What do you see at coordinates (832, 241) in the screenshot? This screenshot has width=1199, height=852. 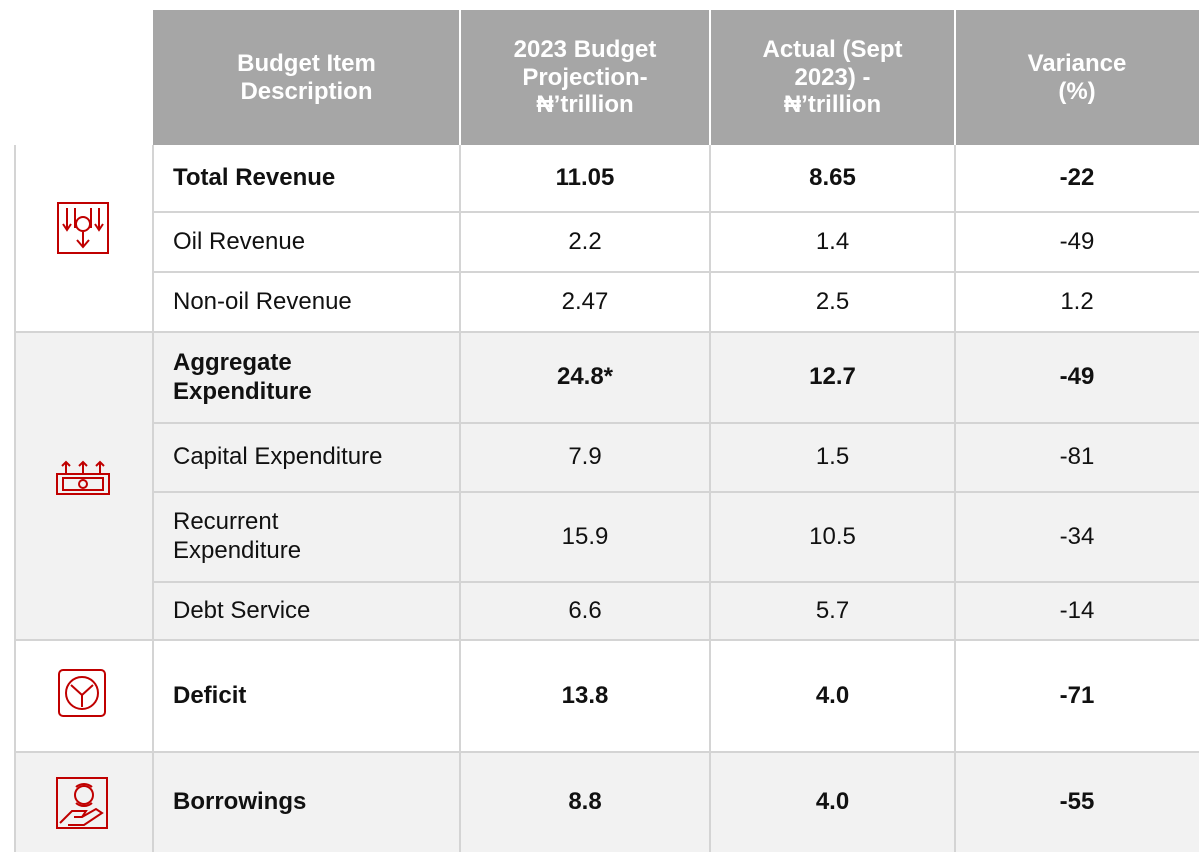 I see `value-cell: 1.4` at bounding box center [832, 241].